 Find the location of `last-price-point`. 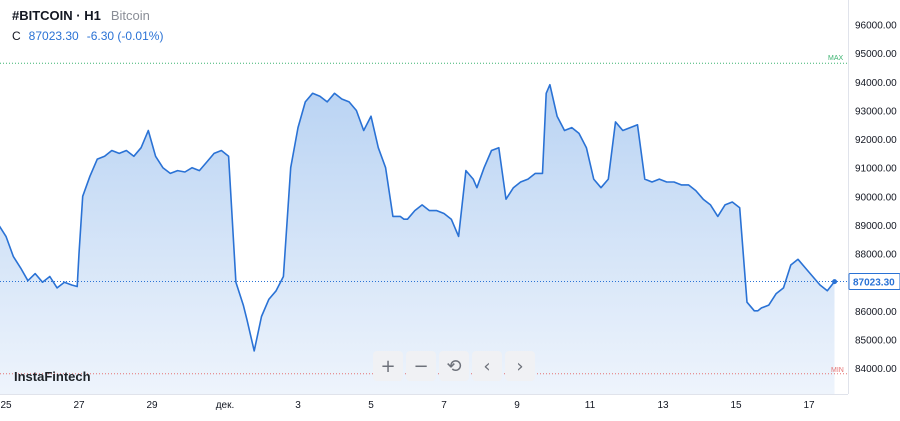

last-price-point is located at coordinates (835, 282).